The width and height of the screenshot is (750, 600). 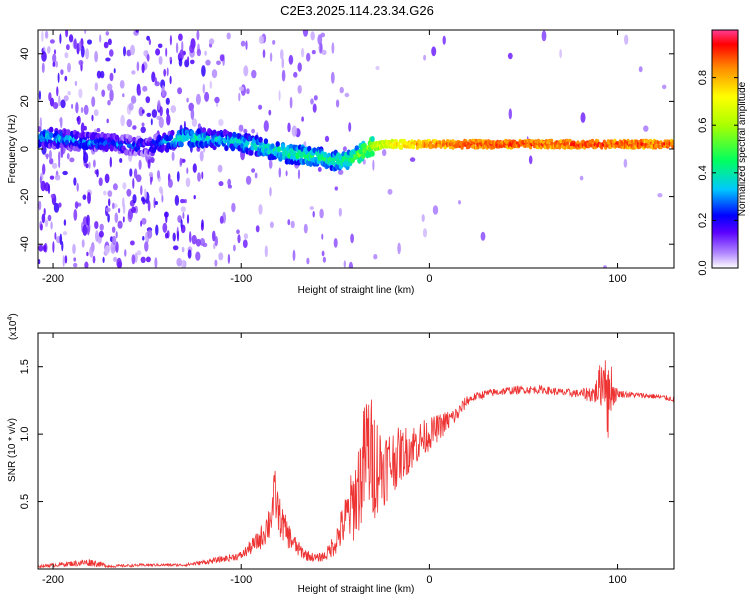 What do you see at coordinates (25, 501) in the screenshot?
I see `snr-y-tick-label: 0.5` at bounding box center [25, 501].